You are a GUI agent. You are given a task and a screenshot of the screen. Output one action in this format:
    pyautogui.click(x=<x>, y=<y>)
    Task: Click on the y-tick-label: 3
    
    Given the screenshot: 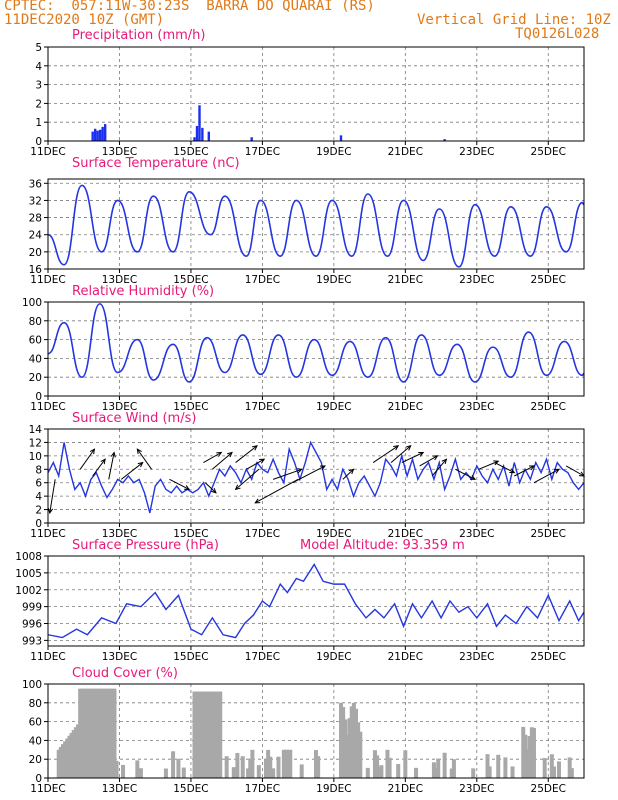 What is the action you would take?
    pyautogui.click(x=38, y=86)
    